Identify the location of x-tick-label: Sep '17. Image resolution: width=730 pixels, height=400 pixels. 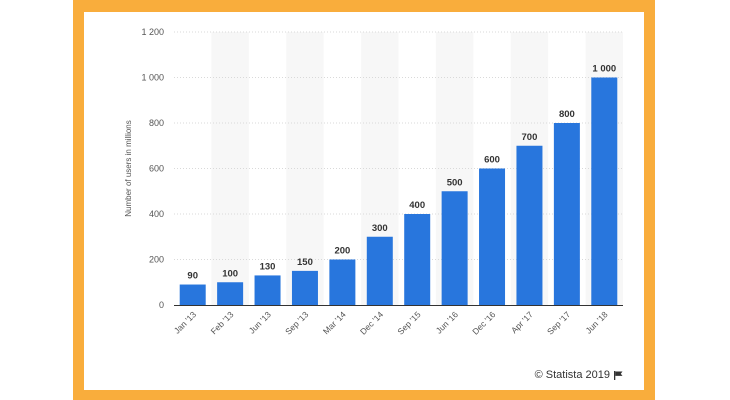
(558, 322).